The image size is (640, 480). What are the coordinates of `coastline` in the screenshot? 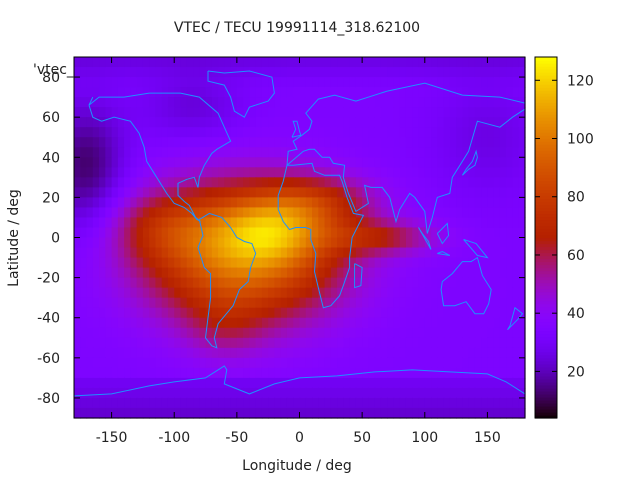 It's located at (160, 157).